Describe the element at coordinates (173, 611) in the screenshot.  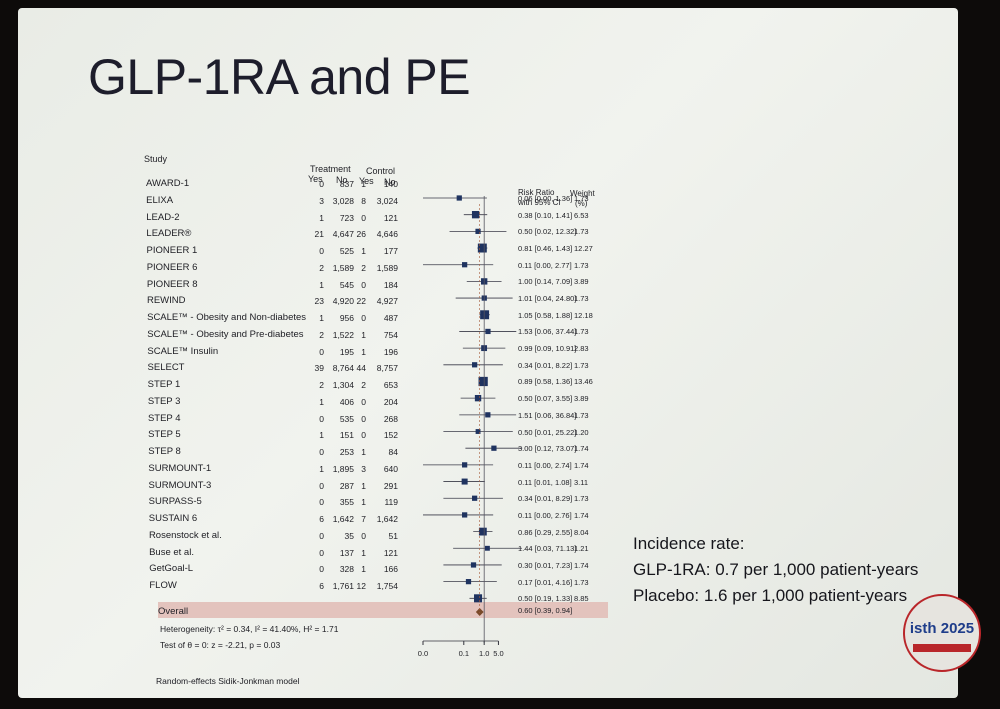
I see `overall-label: Overall` at that location.